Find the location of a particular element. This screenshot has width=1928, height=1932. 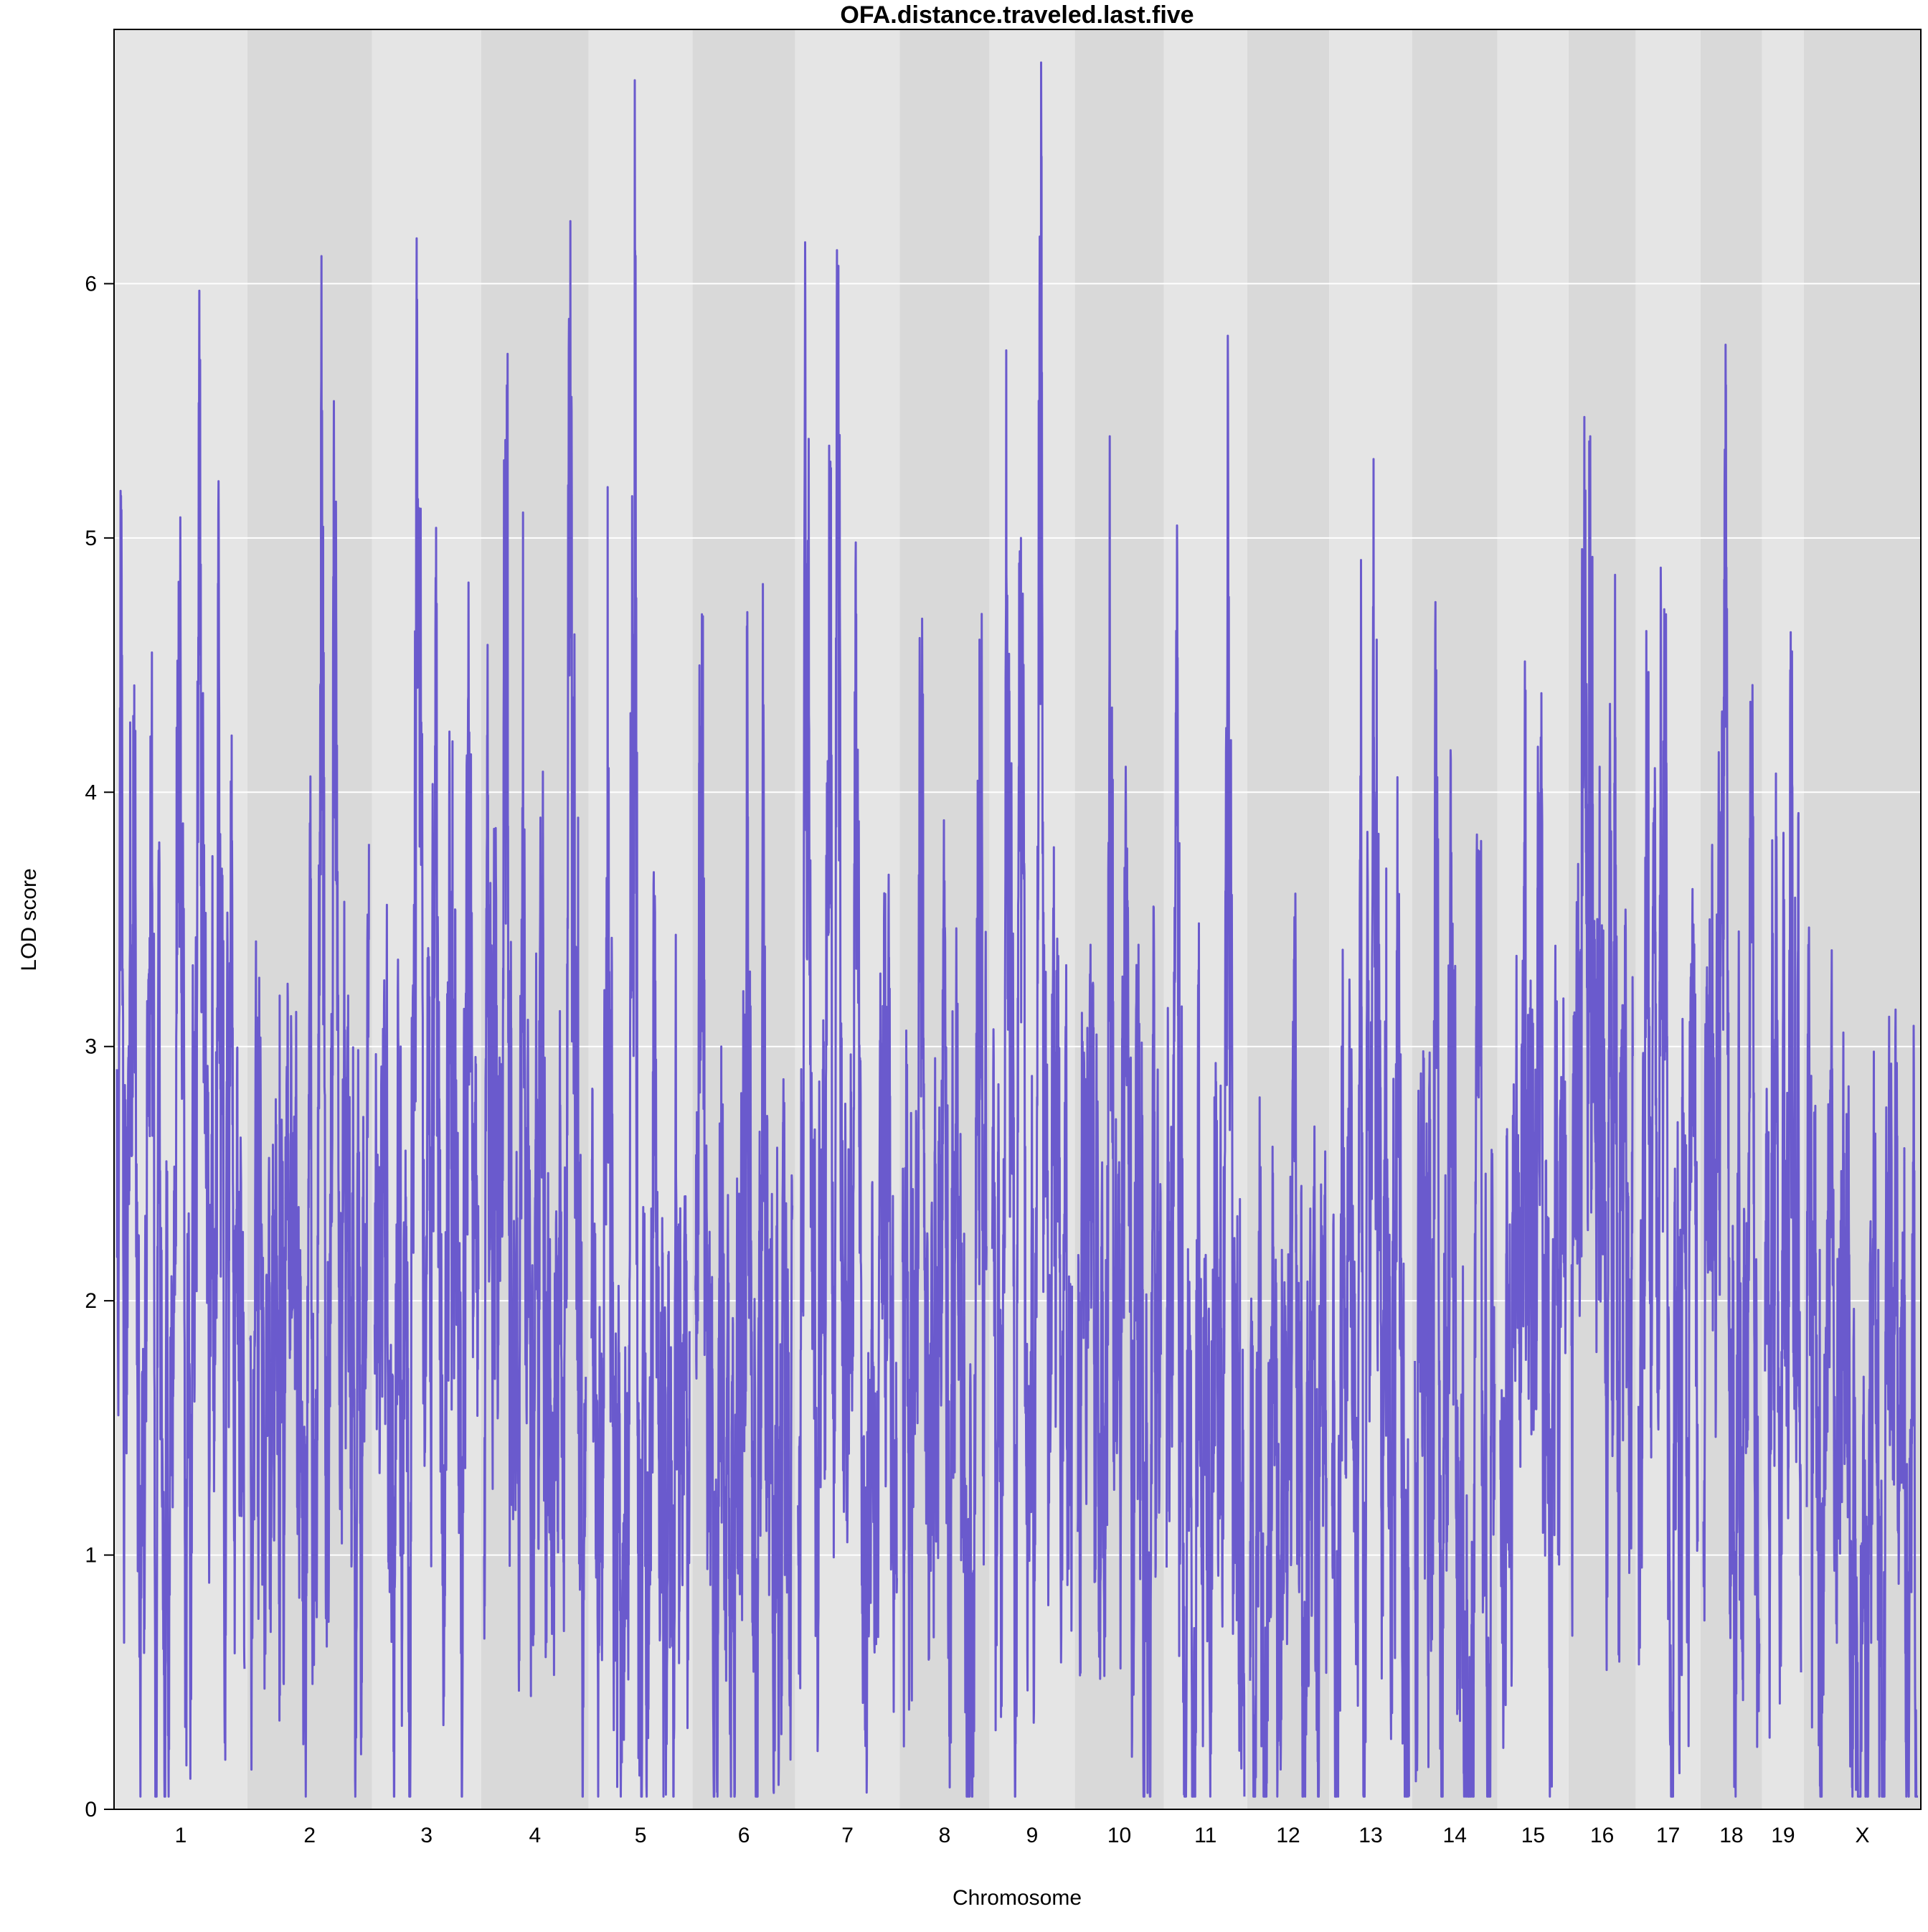

y-tick-label-6: 6 is located at coordinates (91, 284).